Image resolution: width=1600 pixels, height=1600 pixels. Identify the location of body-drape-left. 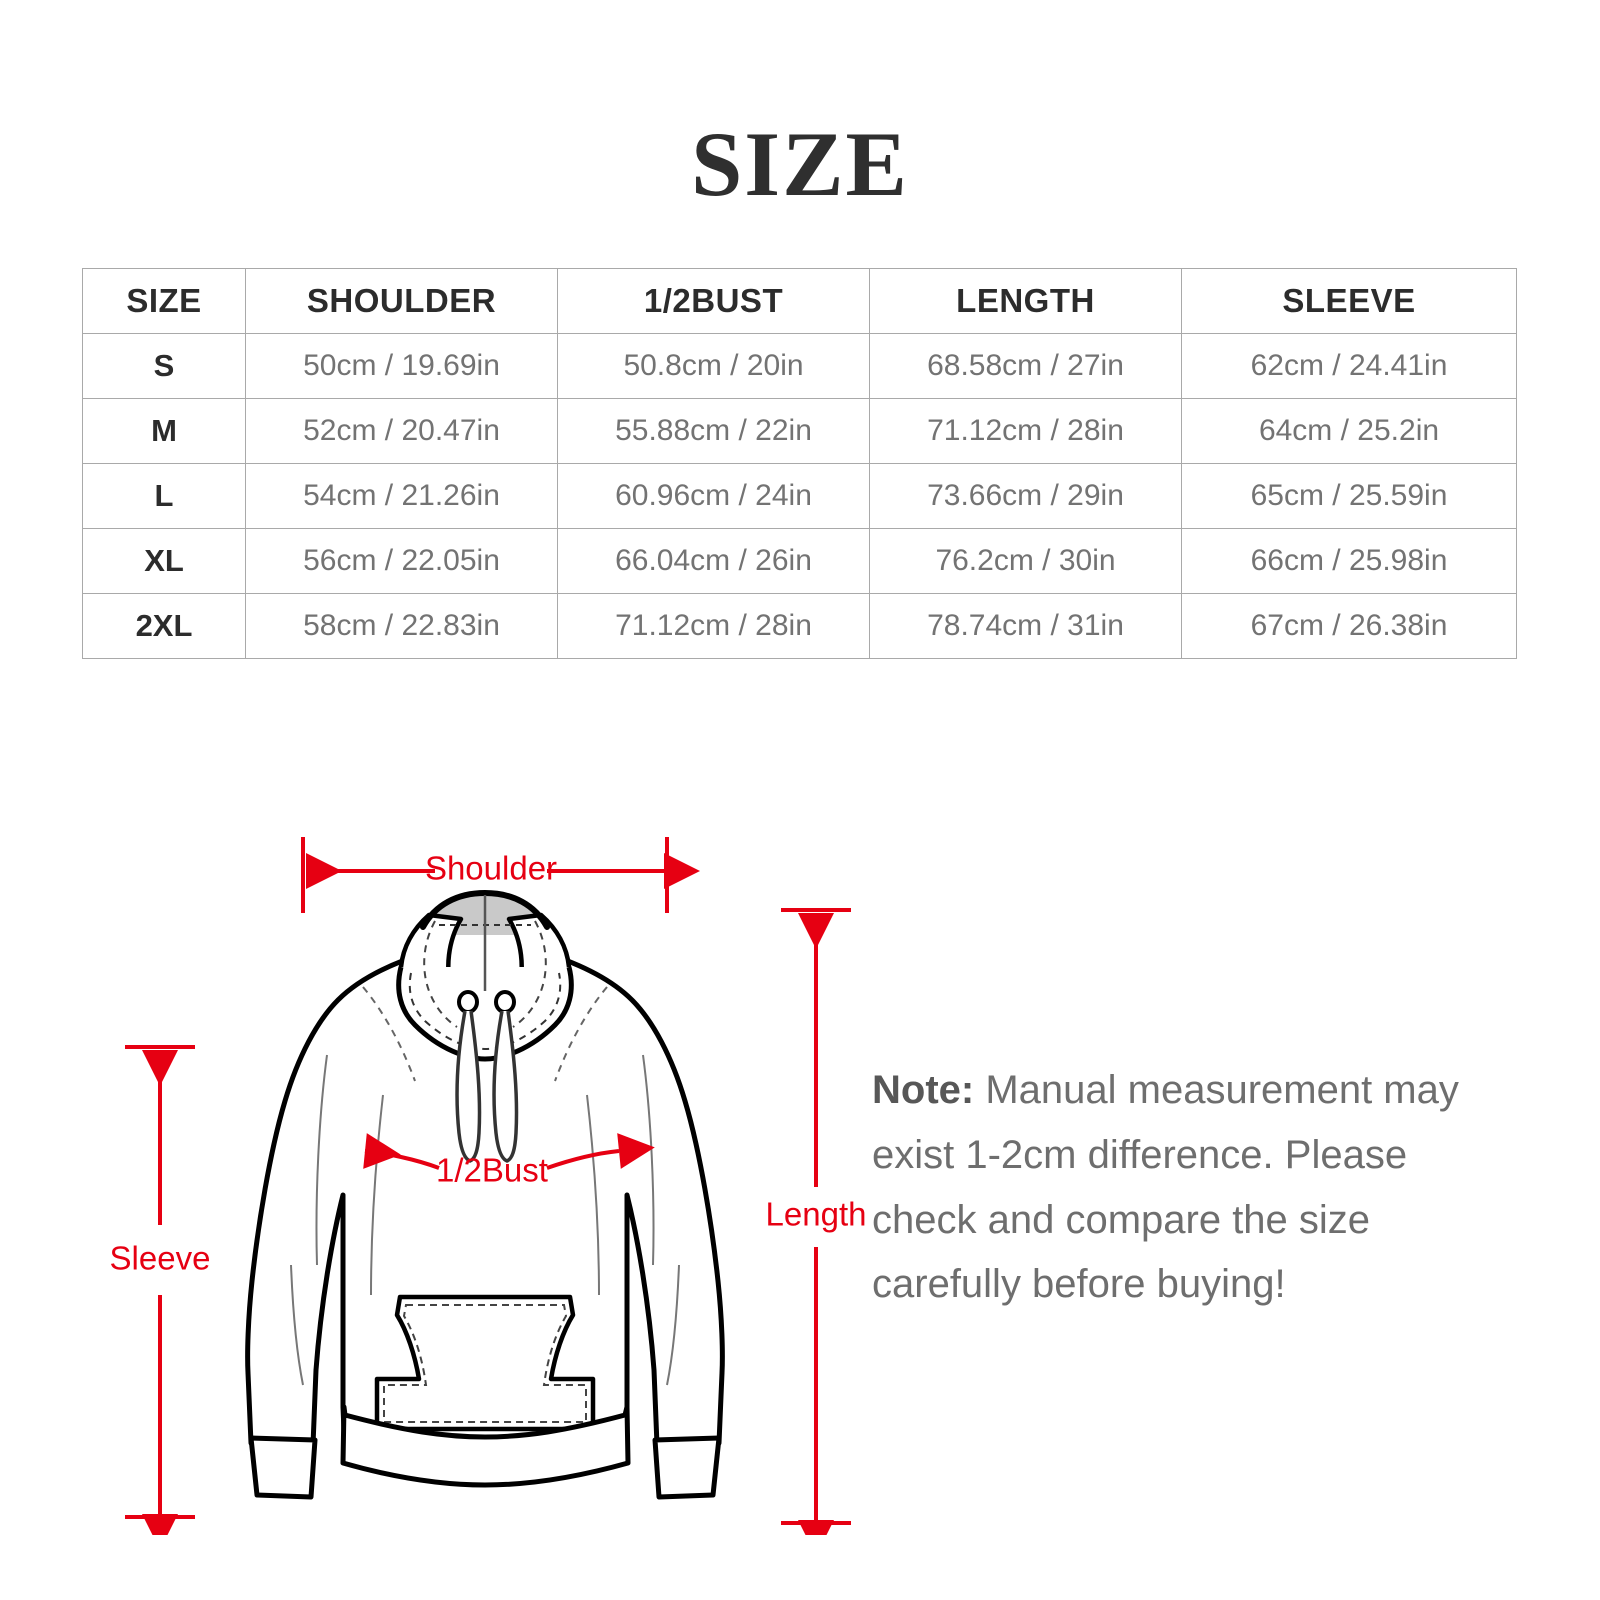
(377, 1195).